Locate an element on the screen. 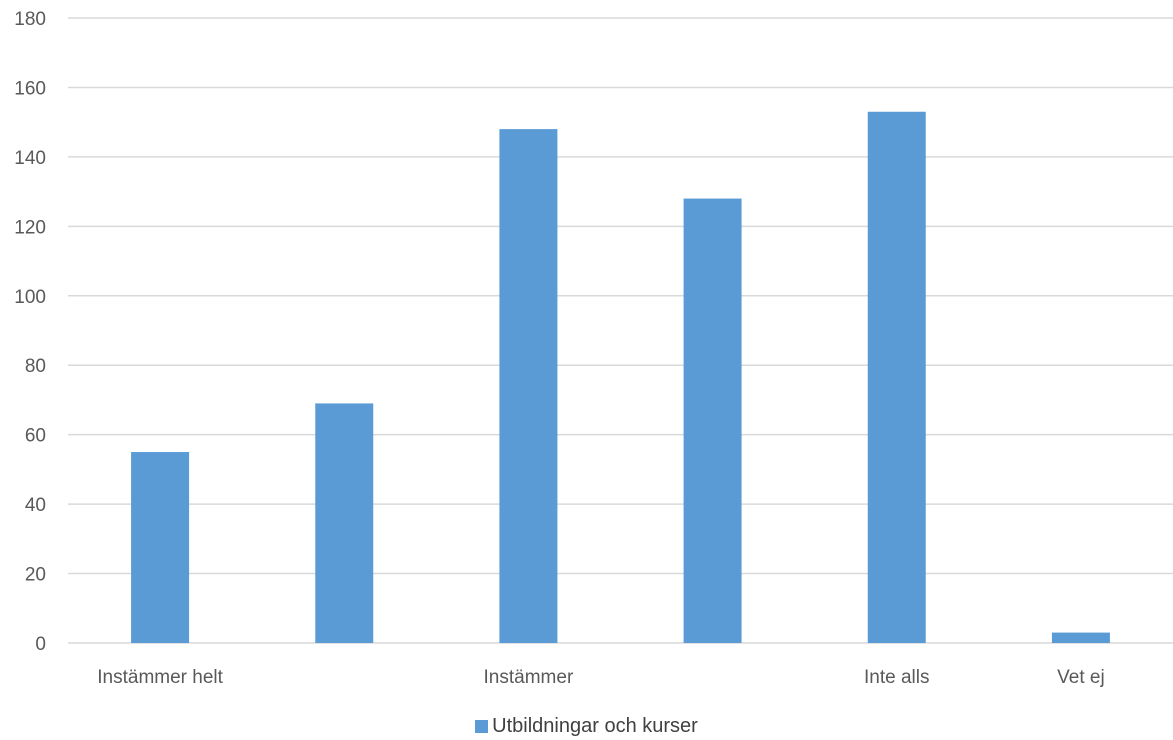 The image size is (1173, 740). legend: Utbildningar och kurser is located at coordinates (586, 726).